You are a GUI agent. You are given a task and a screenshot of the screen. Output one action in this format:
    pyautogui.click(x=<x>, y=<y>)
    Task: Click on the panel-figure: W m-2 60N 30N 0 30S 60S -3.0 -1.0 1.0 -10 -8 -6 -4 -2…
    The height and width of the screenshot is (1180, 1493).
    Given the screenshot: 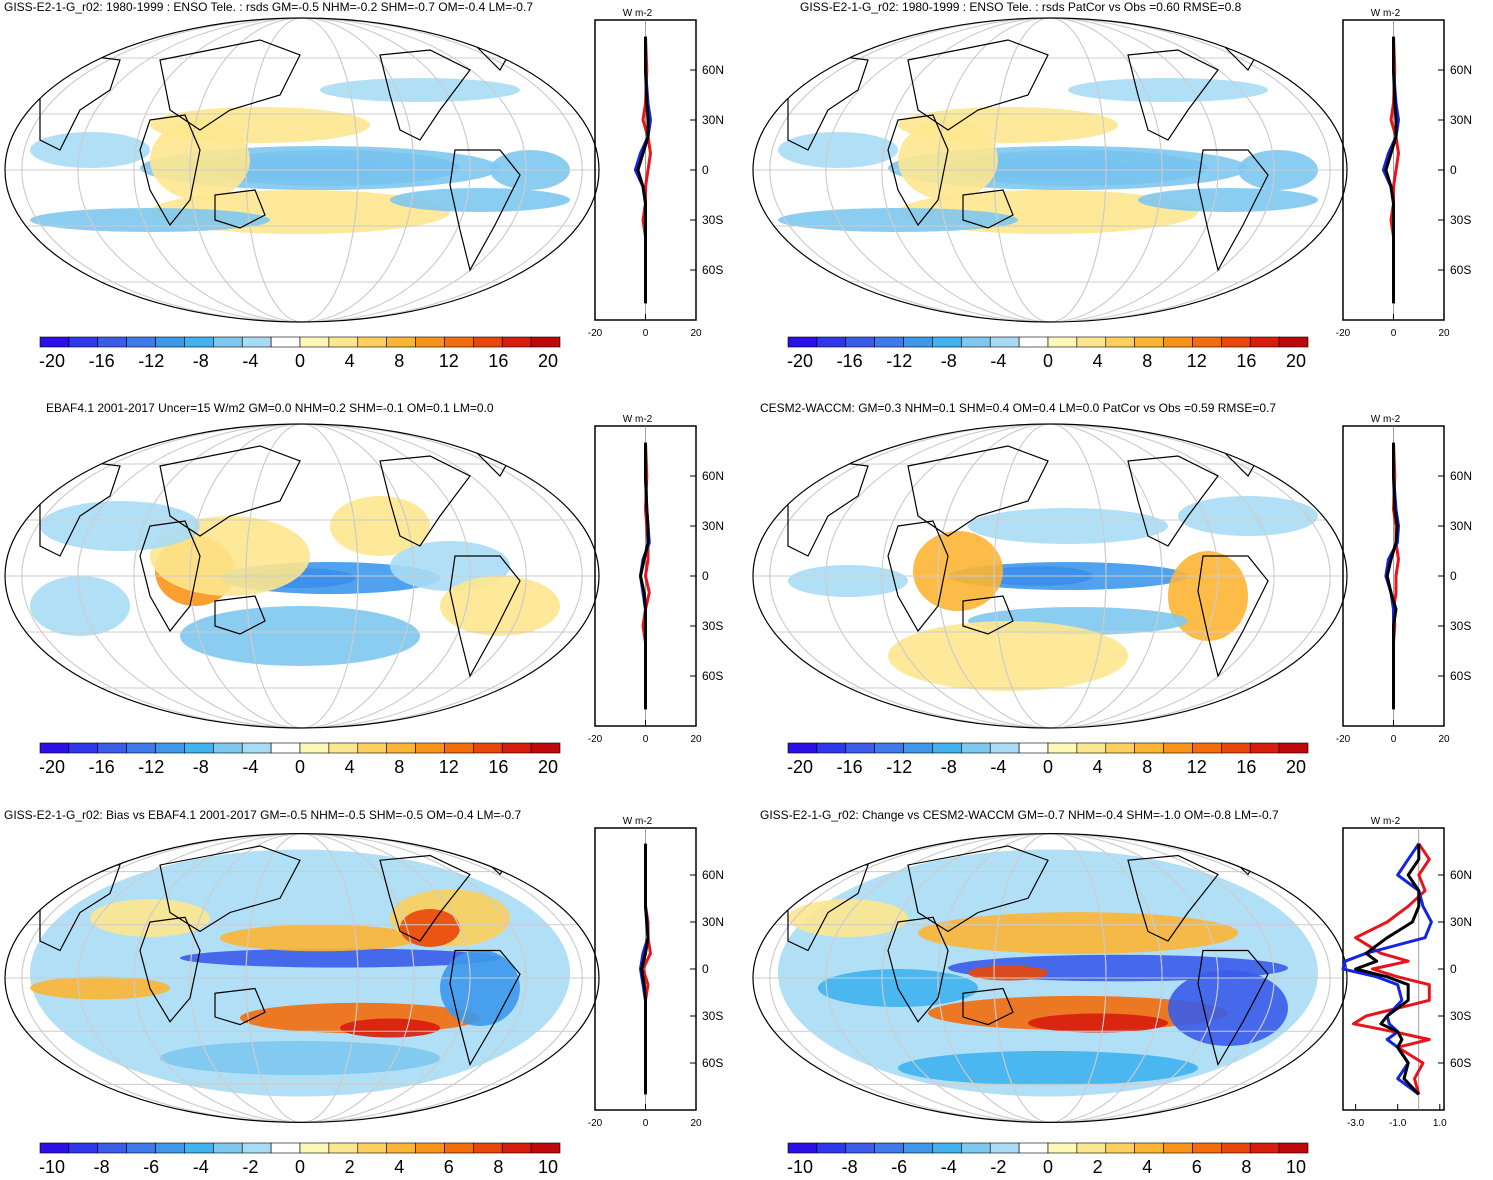 What is the action you would take?
    pyautogui.click(x=1112, y=996)
    